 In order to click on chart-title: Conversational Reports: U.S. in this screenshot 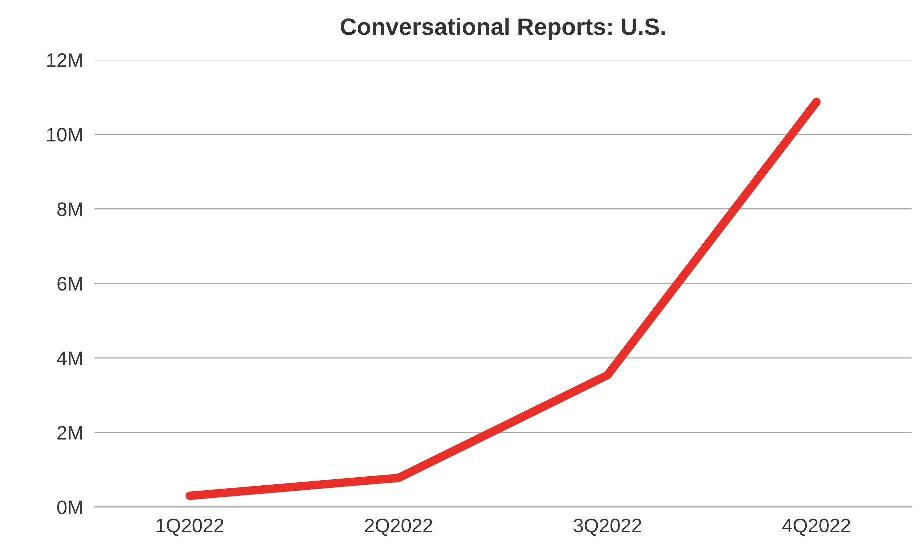, I will do `click(503, 29)`.